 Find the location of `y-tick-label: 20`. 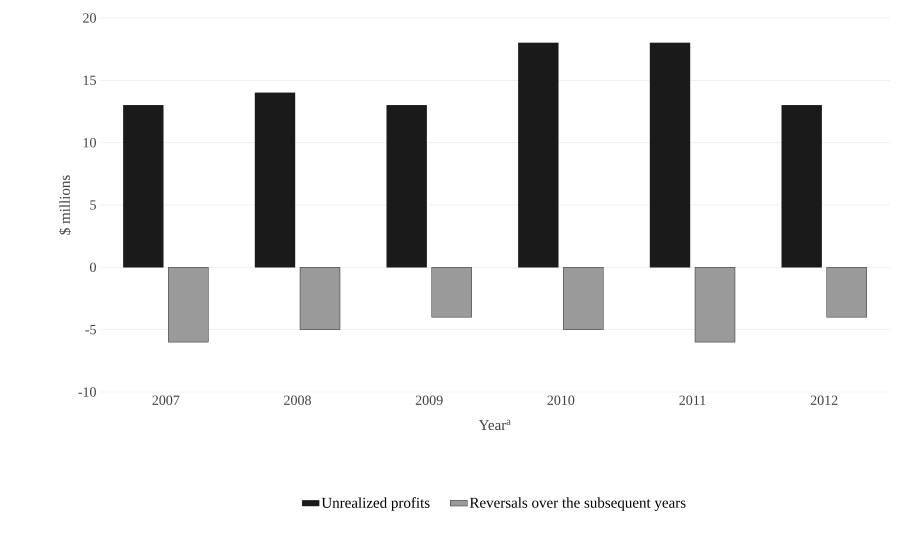

y-tick-label: 20 is located at coordinates (89, 18).